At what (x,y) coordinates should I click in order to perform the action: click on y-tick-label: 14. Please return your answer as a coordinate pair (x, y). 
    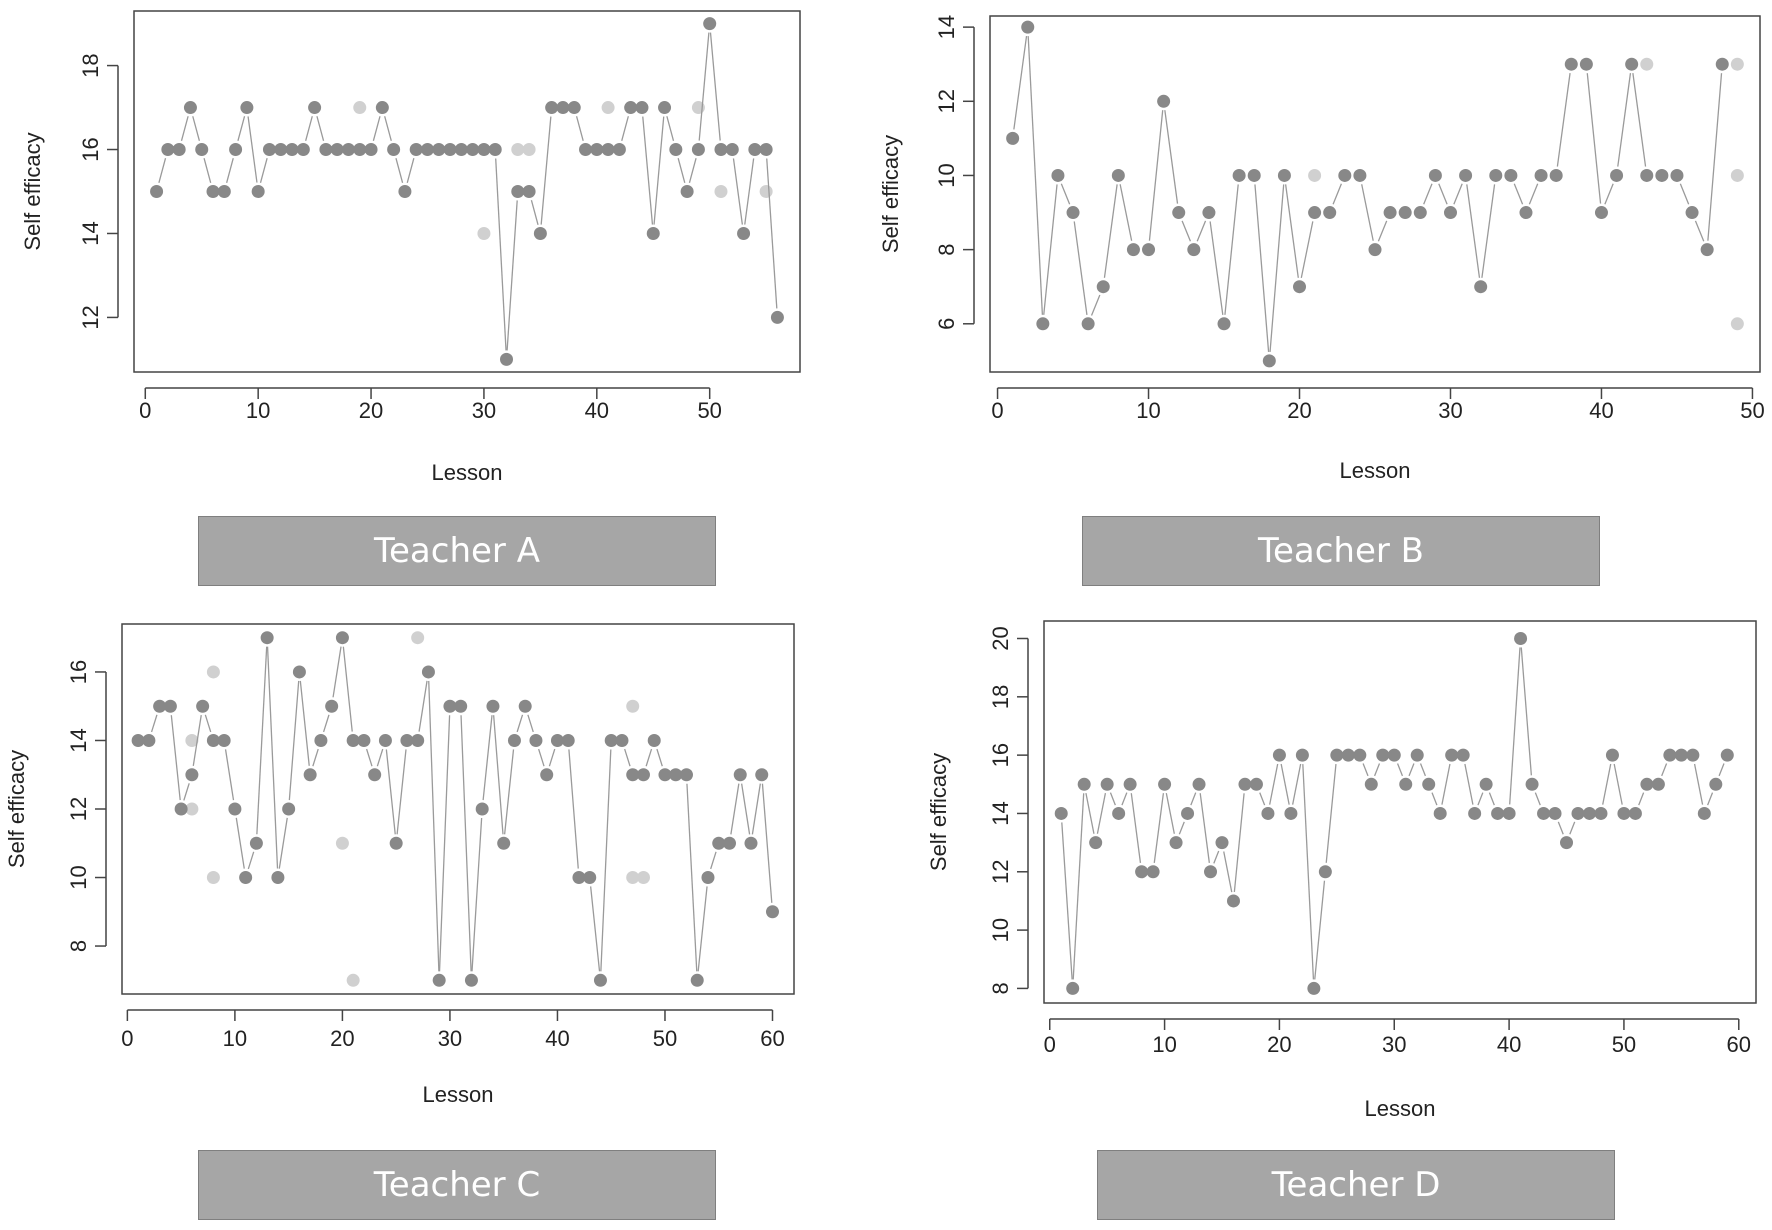
    Looking at the image, I should click on (90, 233).